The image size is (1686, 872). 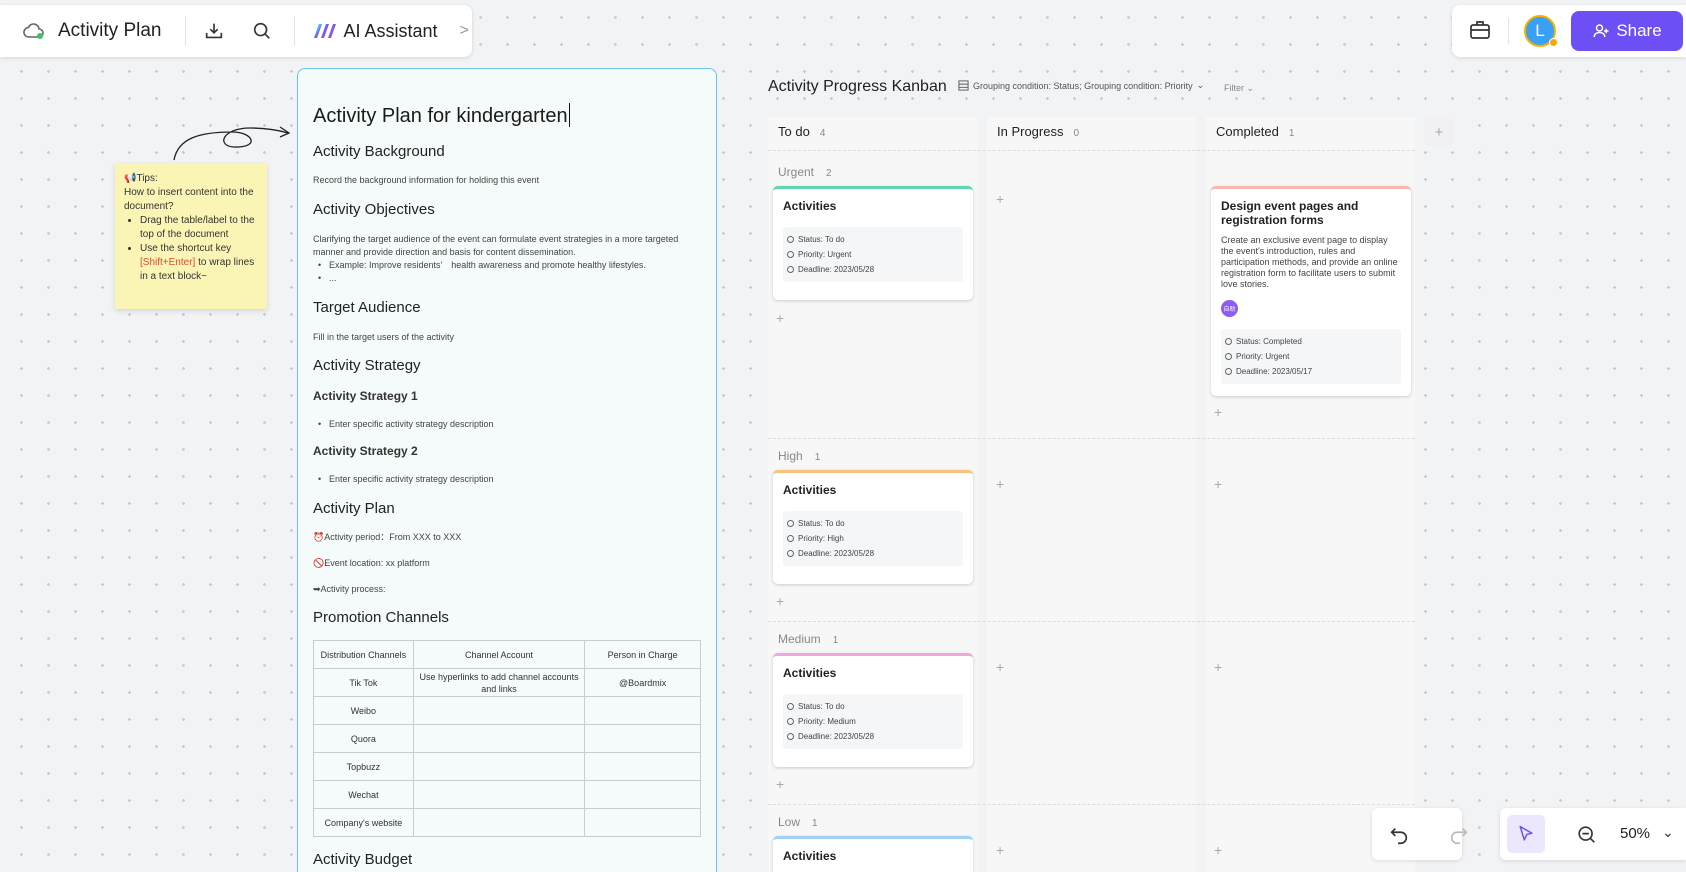 What do you see at coordinates (873, 854) in the screenshot?
I see `task-card: Activities` at bounding box center [873, 854].